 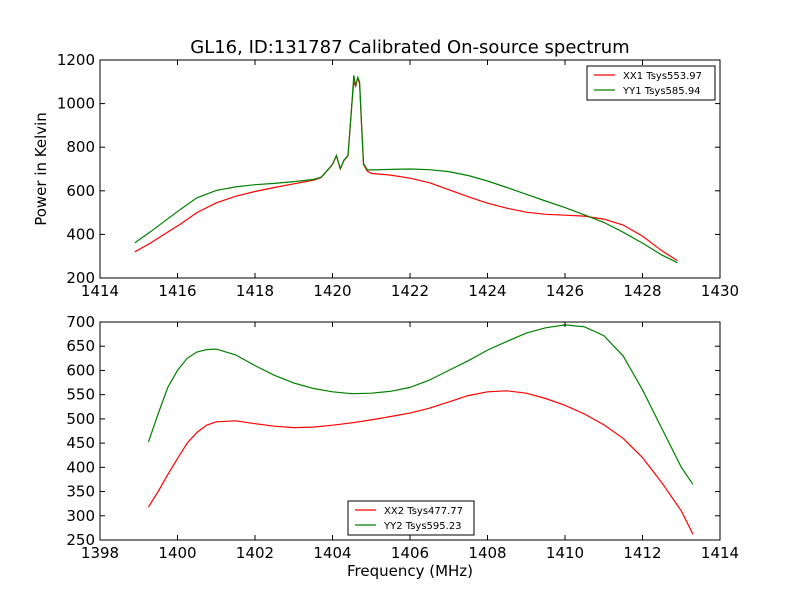 What do you see at coordinates (410, 553) in the screenshot?
I see `x-tick-label: 1406` at bounding box center [410, 553].